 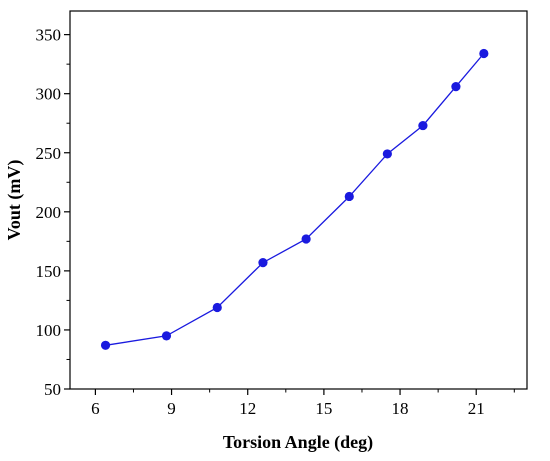 I want to click on y-tick-label: 200, so click(x=49, y=212).